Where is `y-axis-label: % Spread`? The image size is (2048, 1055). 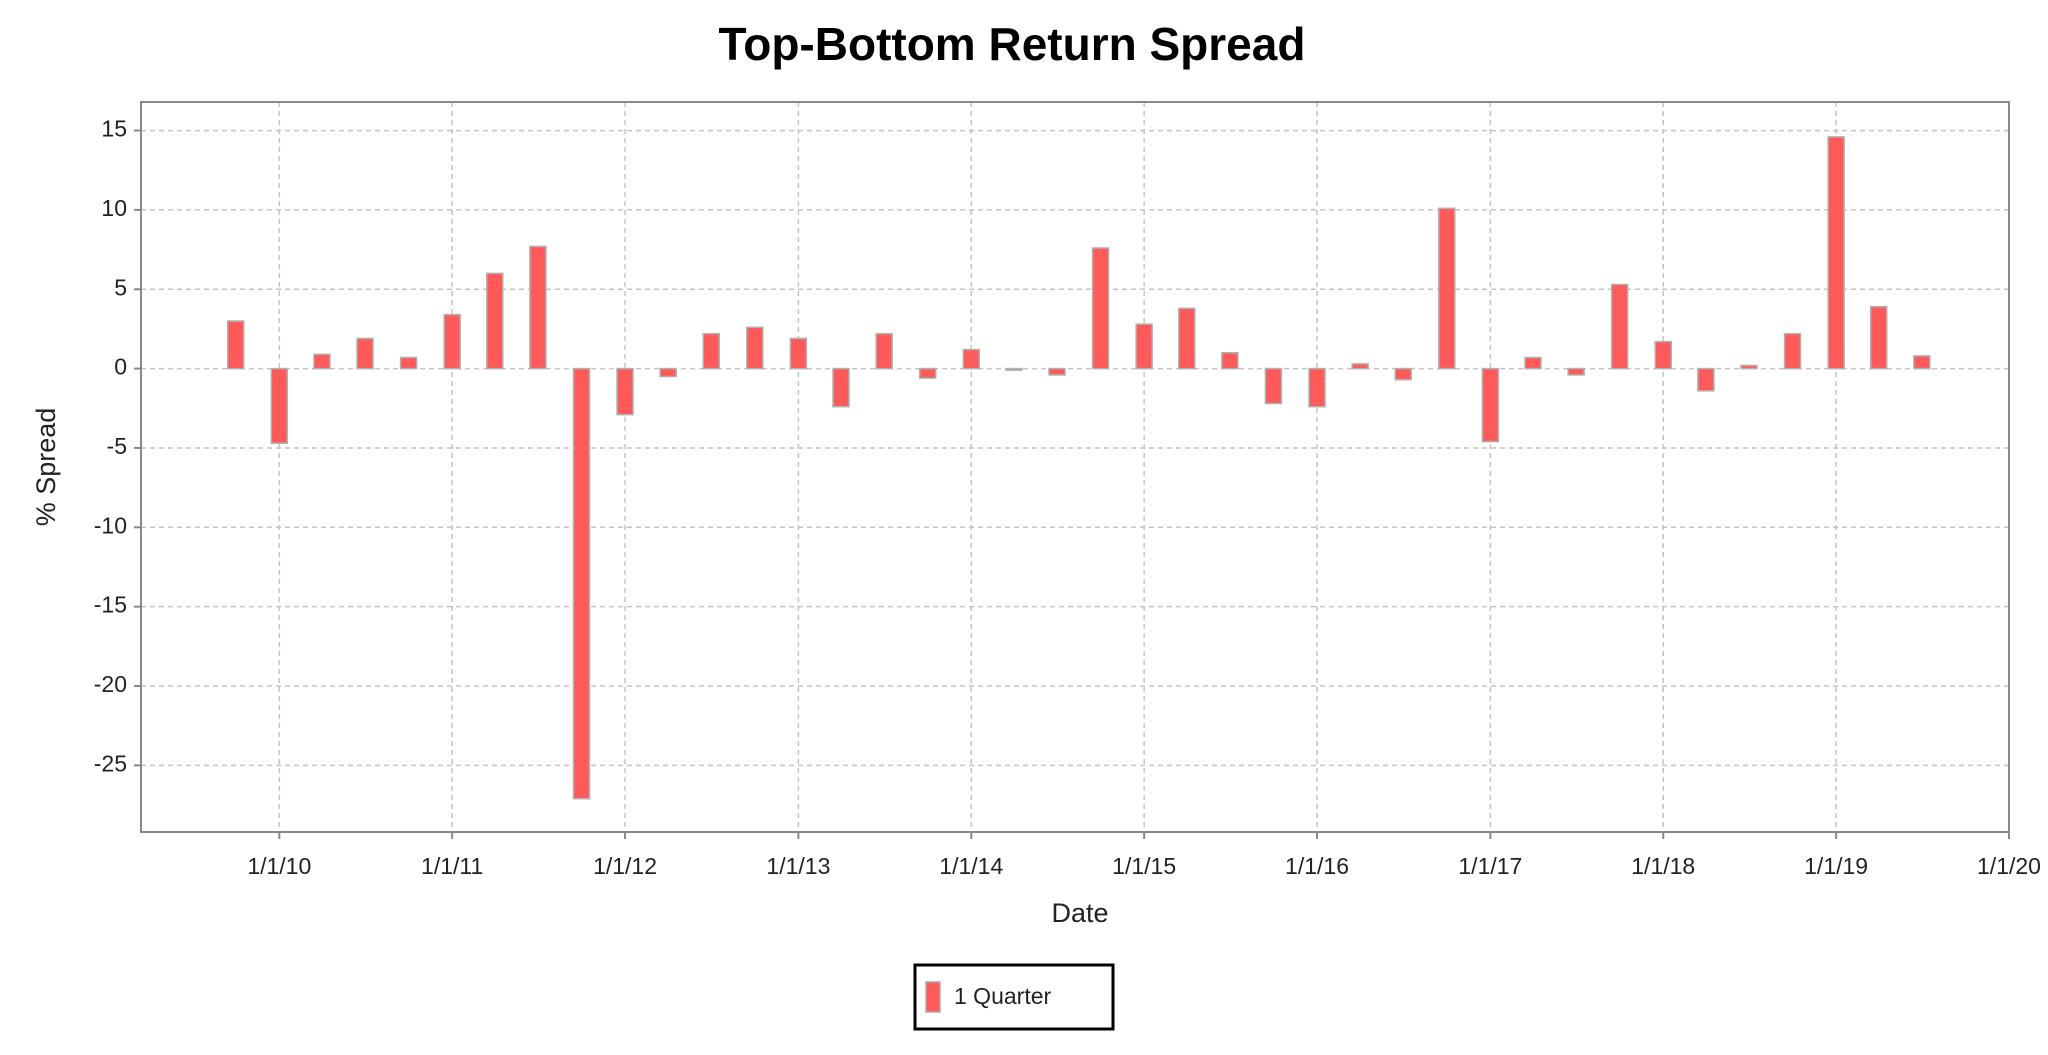 y-axis-label: % Spread is located at coordinates (46, 467).